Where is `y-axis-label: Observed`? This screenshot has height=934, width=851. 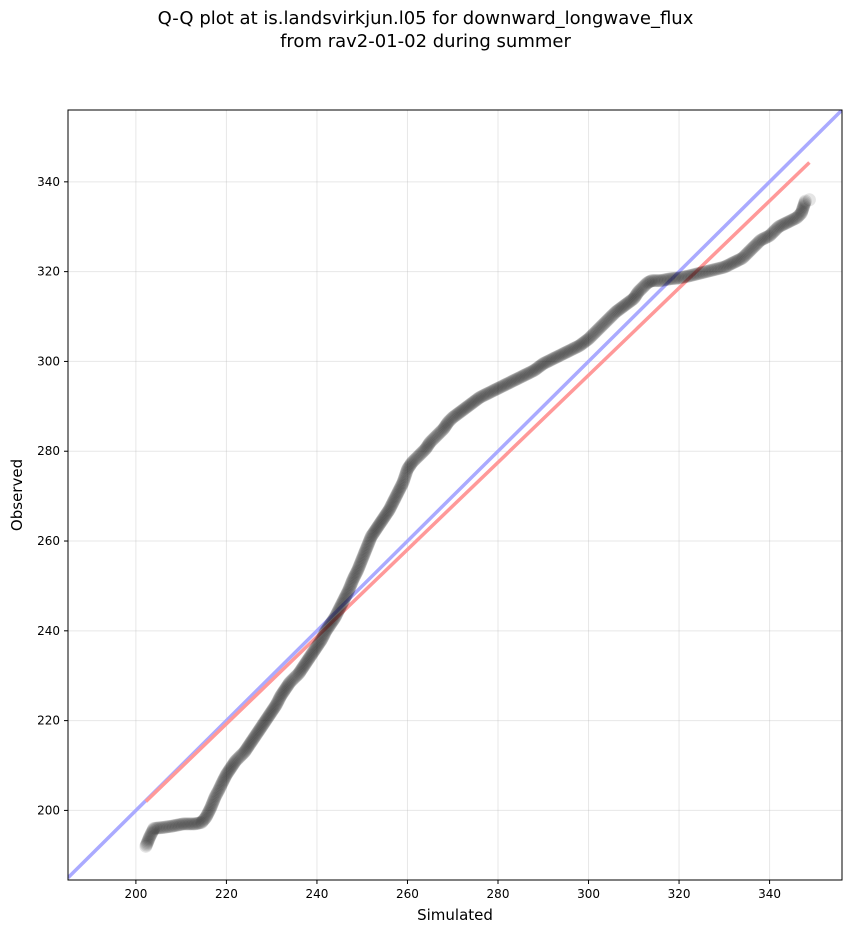
y-axis-label: Observed is located at coordinates (17, 495).